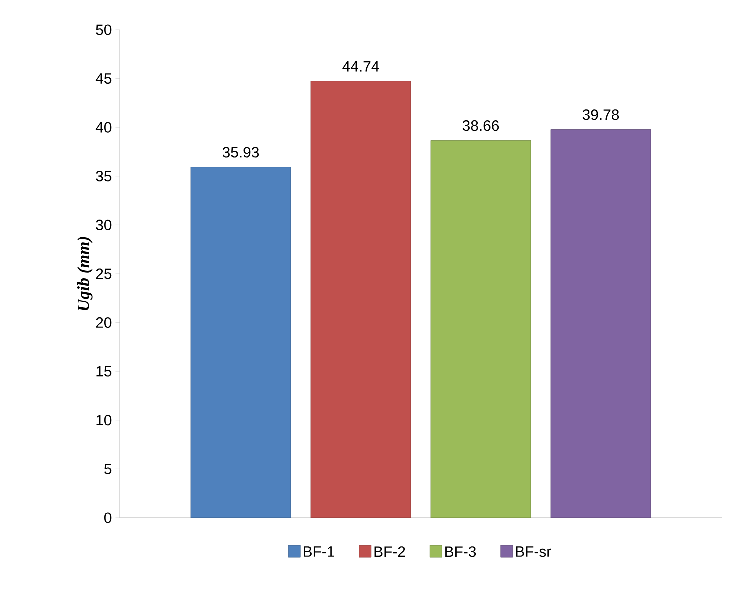 The width and height of the screenshot is (747, 613). I want to click on y-axis-title: Ugib (mm), so click(85, 273).